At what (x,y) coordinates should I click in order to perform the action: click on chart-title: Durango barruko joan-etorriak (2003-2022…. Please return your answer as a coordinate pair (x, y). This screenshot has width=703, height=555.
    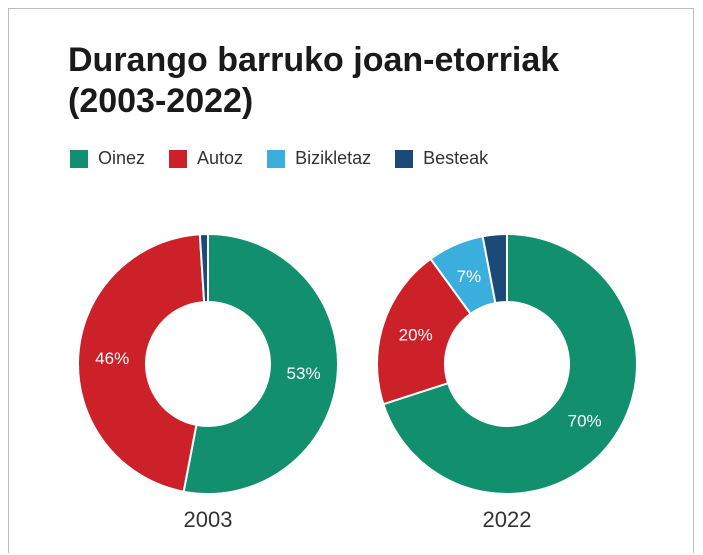
    Looking at the image, I should click on (368, 81).